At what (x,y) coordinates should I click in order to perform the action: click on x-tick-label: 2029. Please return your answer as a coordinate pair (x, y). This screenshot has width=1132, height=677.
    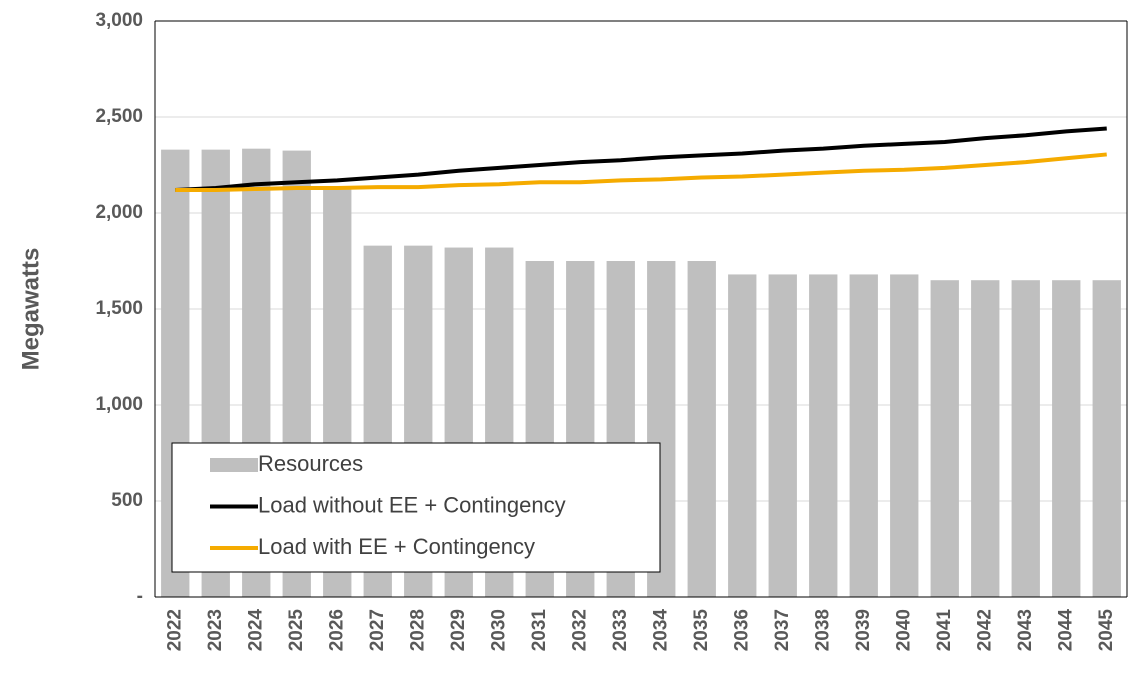
    Looking at the image, I should click on (458, 630).